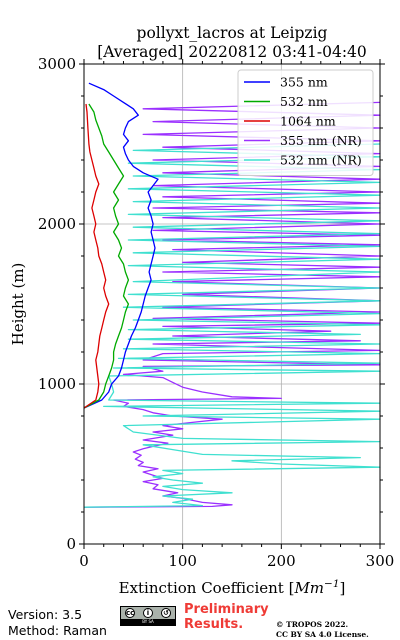 The height and width of the screenshot is (640, 400). What do you see at coordinates (321, 140) in the screenshot?
I see `legend-label: 355 nm (NR)` at bounding box center [321, 140].